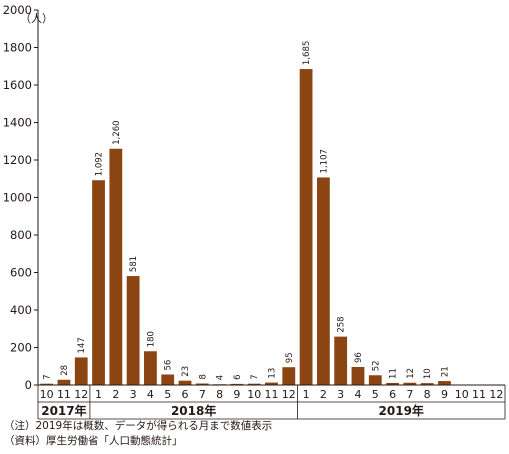 The height and width of the screenshot is (454, 509). What do you see at coordinates (428, 373) in the screenshot?
I see `value-label: 10` at bounding box center [428, 373].